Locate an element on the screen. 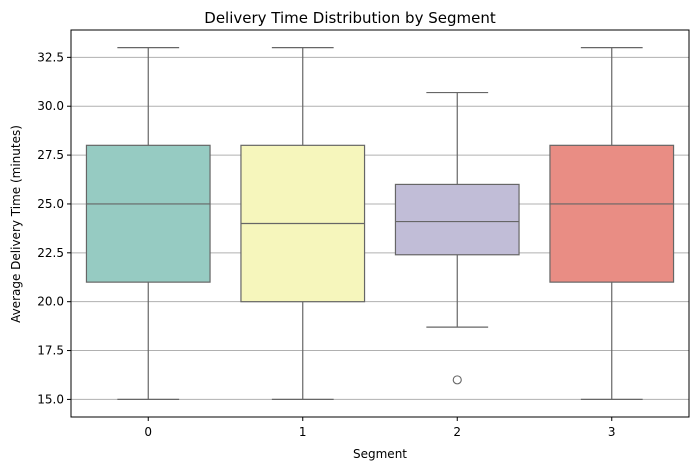 The width and height of the screenshot is (700, 470). y-tick-label: 30.0 is located at coordinates (50, 106).